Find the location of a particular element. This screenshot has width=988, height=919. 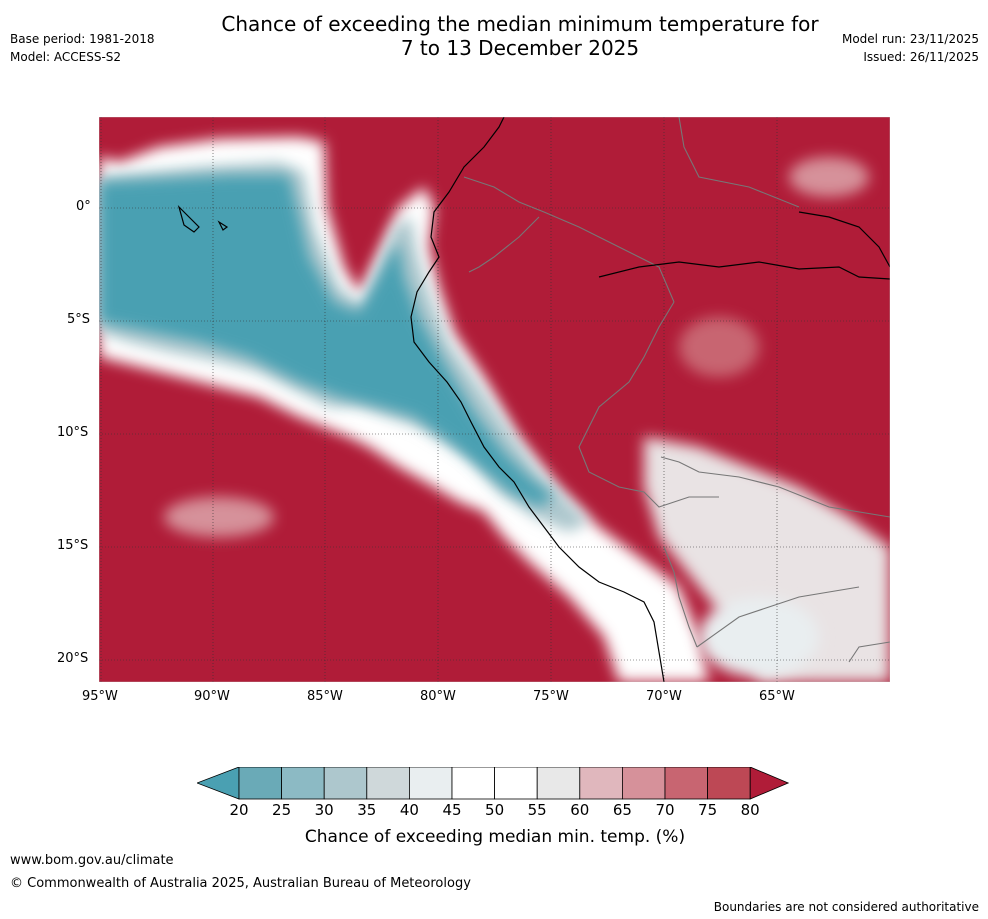

colorbar-tick-label: 20 is located at coordinates (239, 810).